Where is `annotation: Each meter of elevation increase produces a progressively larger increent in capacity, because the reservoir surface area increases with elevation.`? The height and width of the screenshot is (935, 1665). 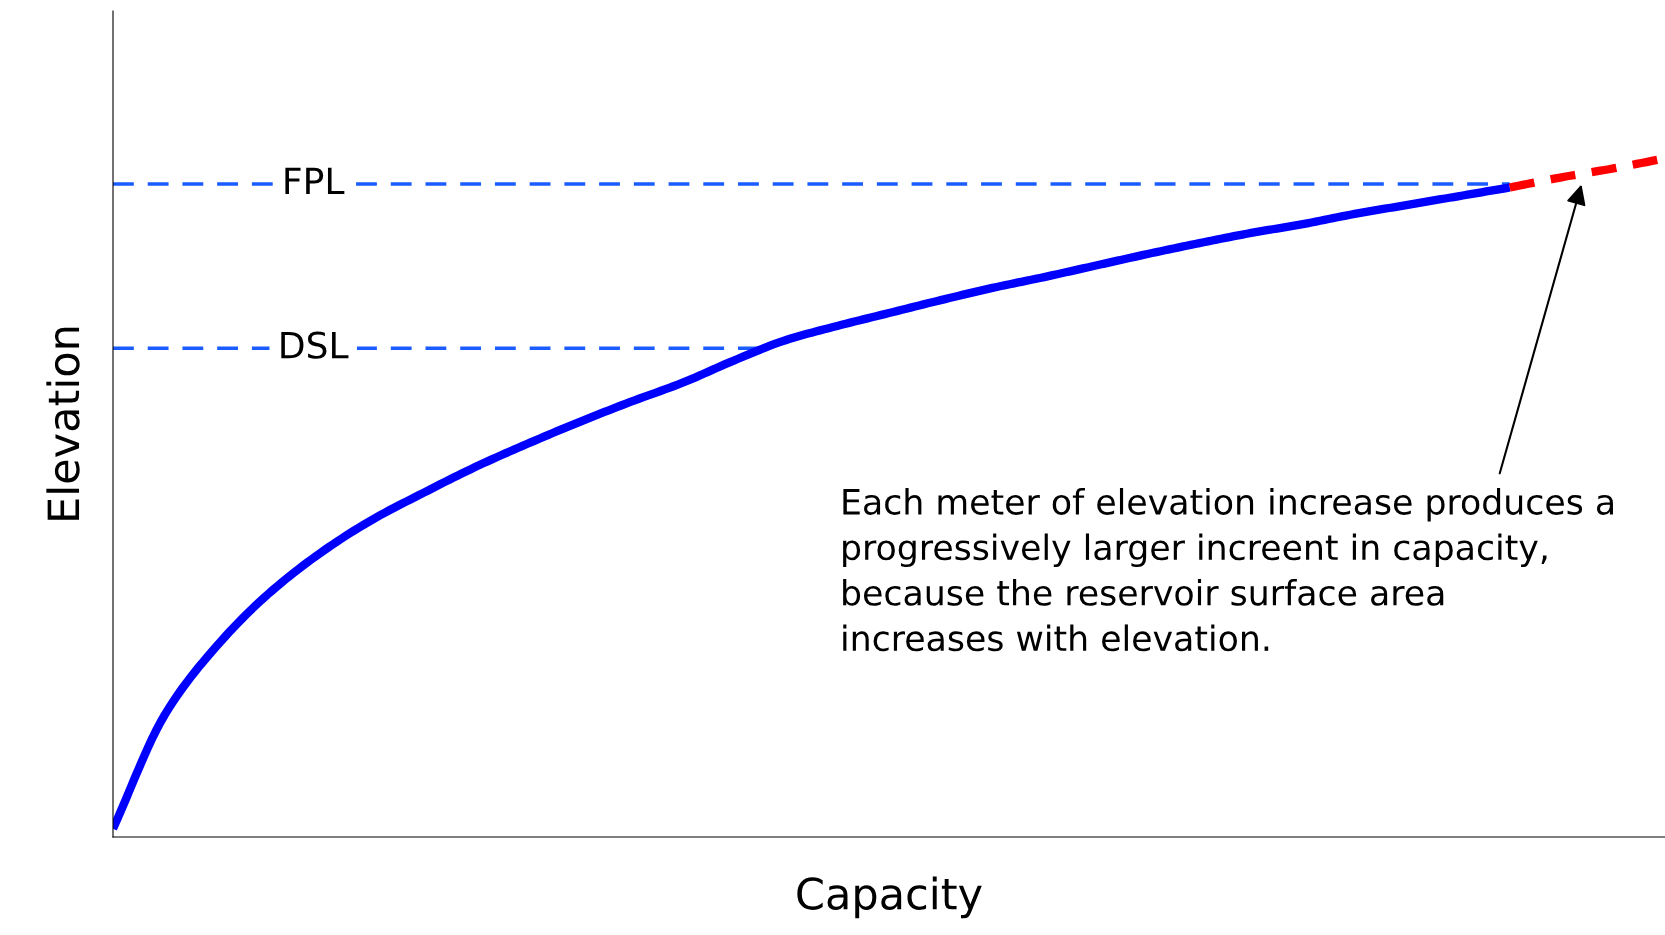 annotation: Each meter of elevation increase produces a progressively larger increent in capacity, because the reservoir surface area increases with elevation. is located at coordinates (1228, 570).